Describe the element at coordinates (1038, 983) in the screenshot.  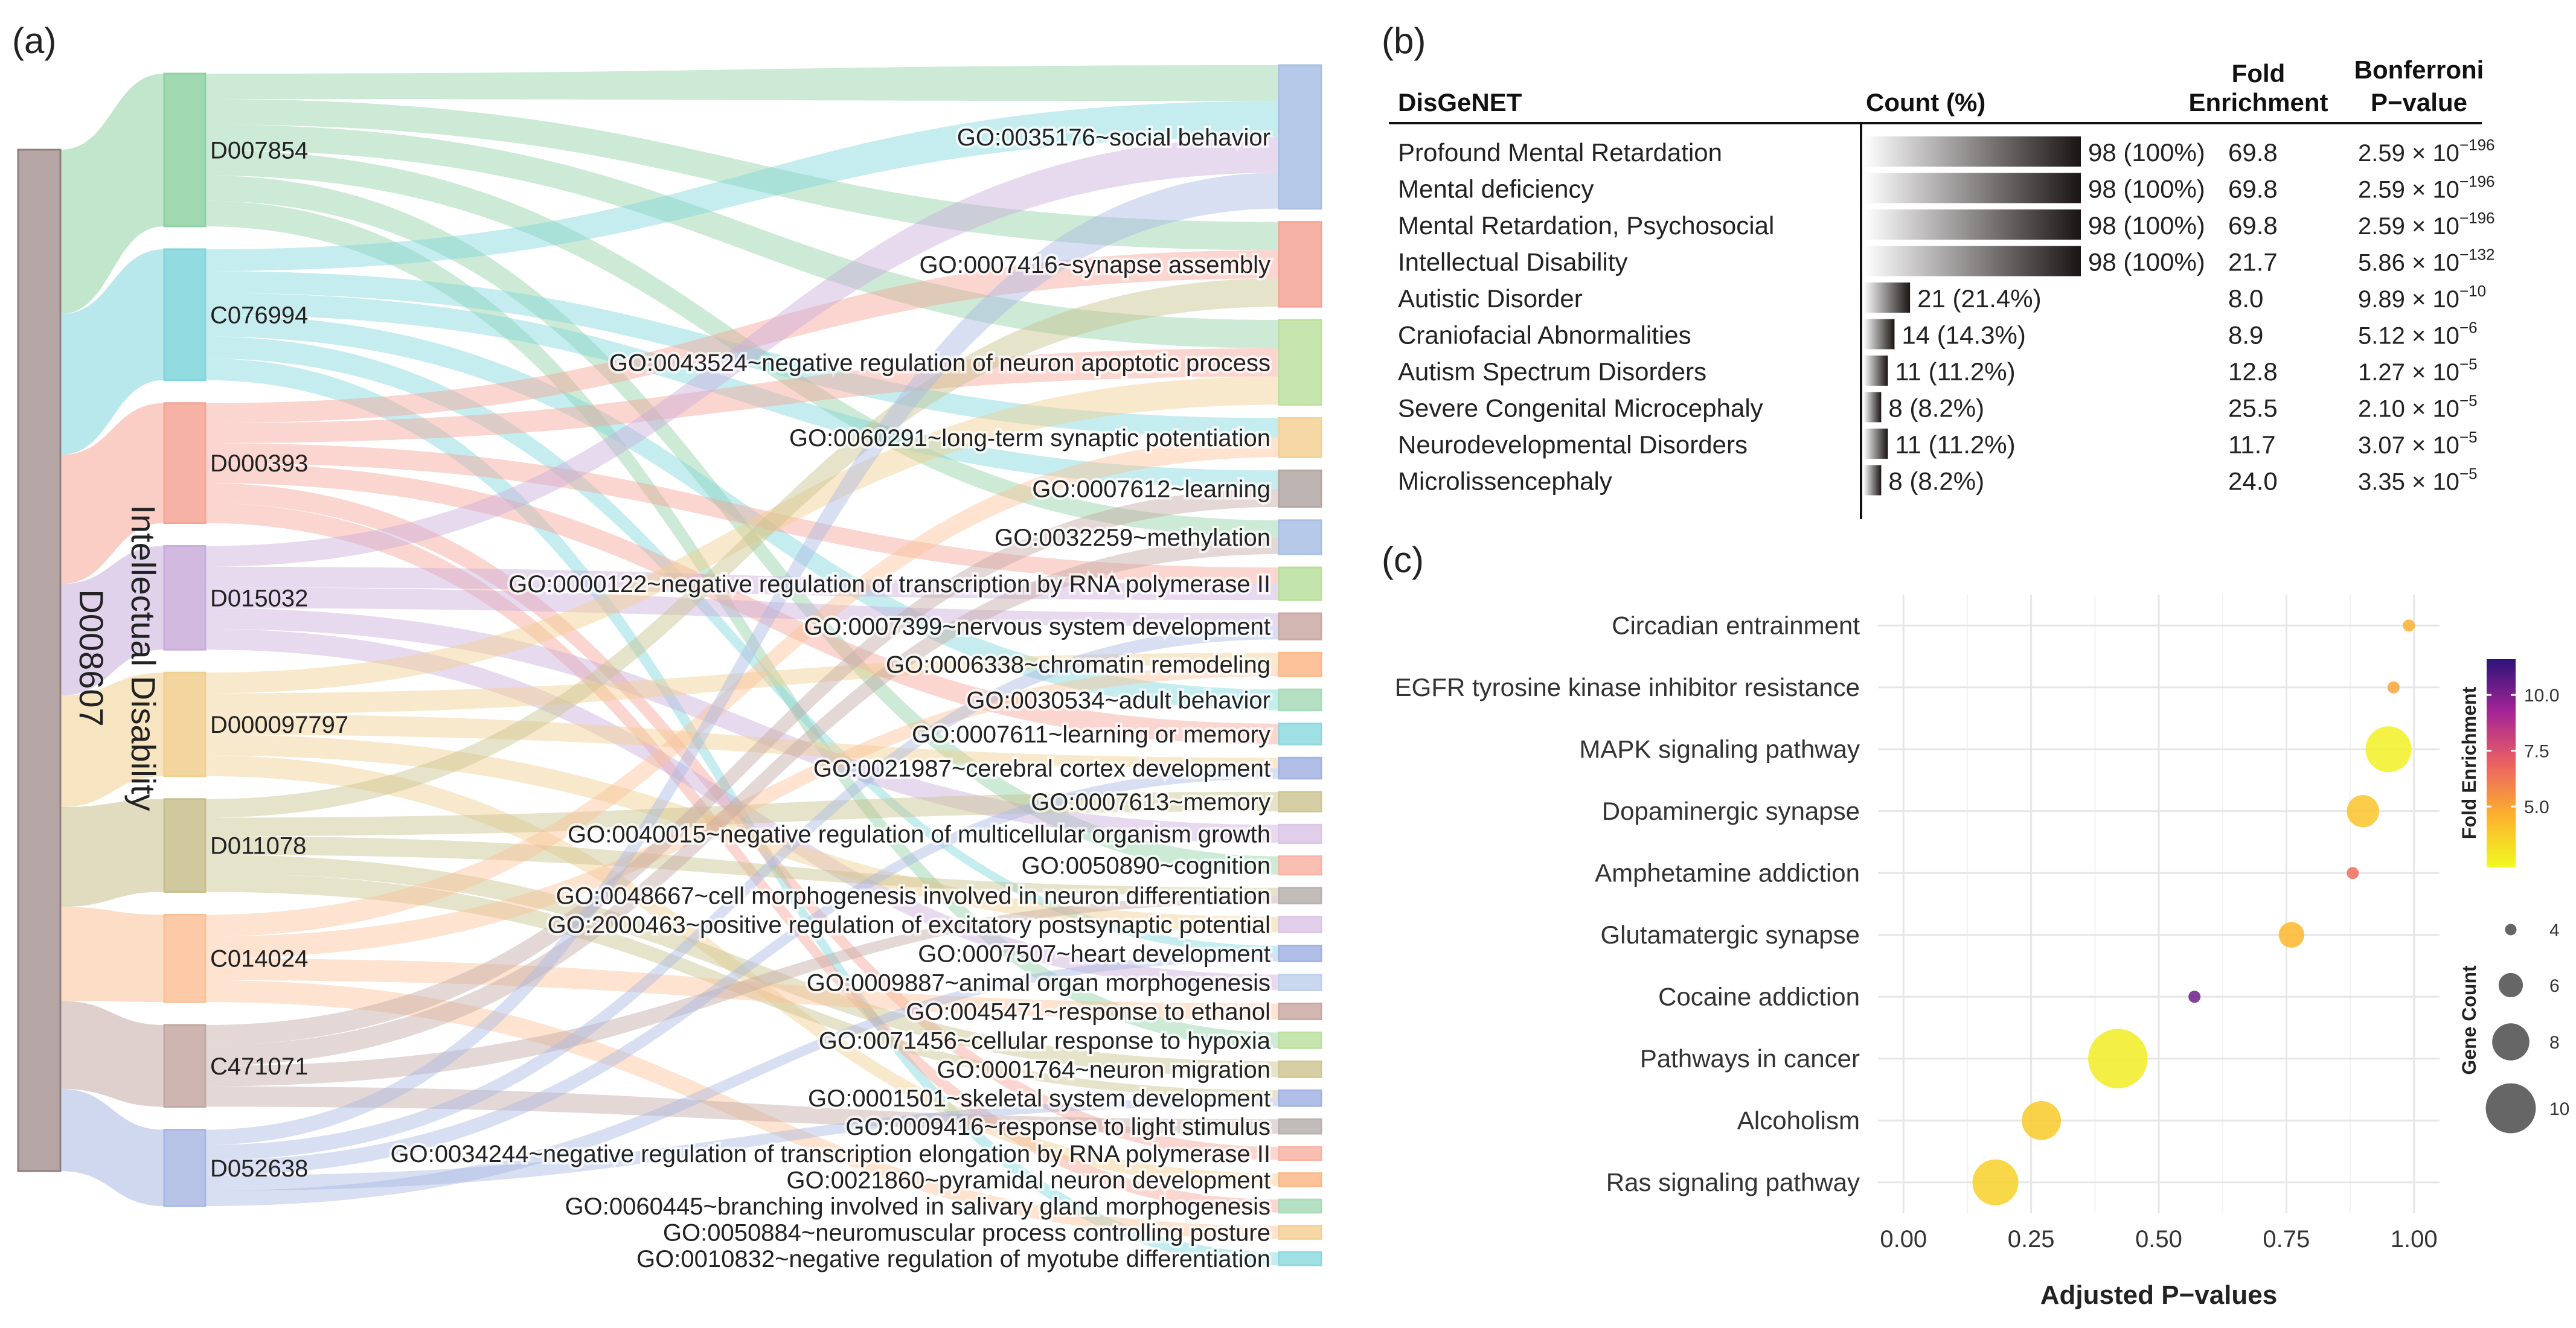
I see `go-node-label: GO:0009887~animal organ morphogenesis` at that location.